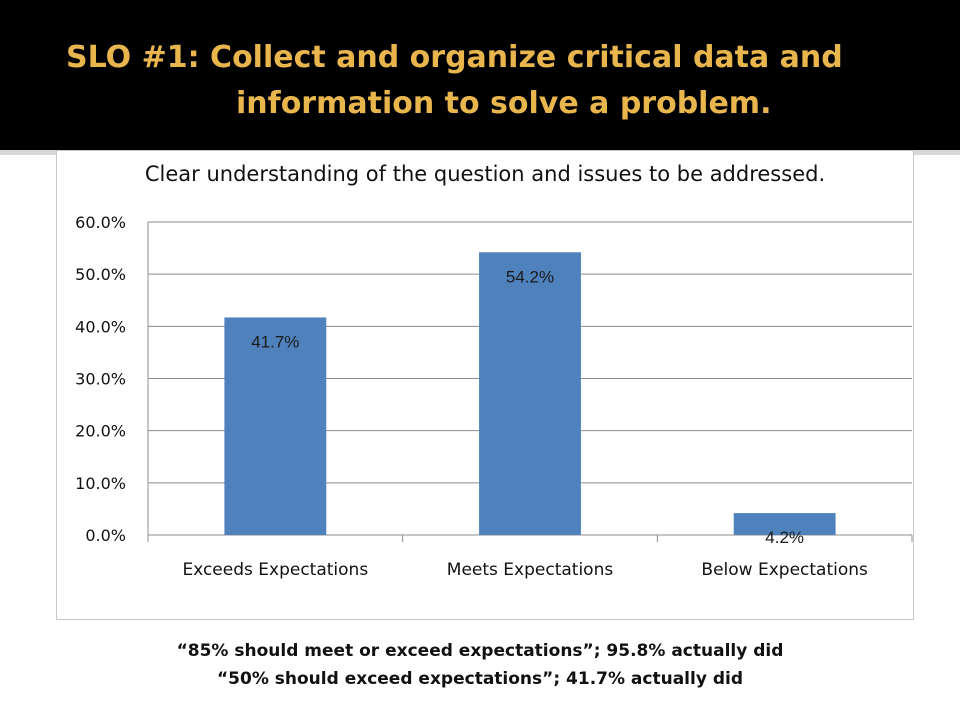 This screenshot has width=960, height=720. What do you see at coordinates (784, 537) in the screenshot?
I see `data-label: 4.2%` at bounding box center [784, 537].